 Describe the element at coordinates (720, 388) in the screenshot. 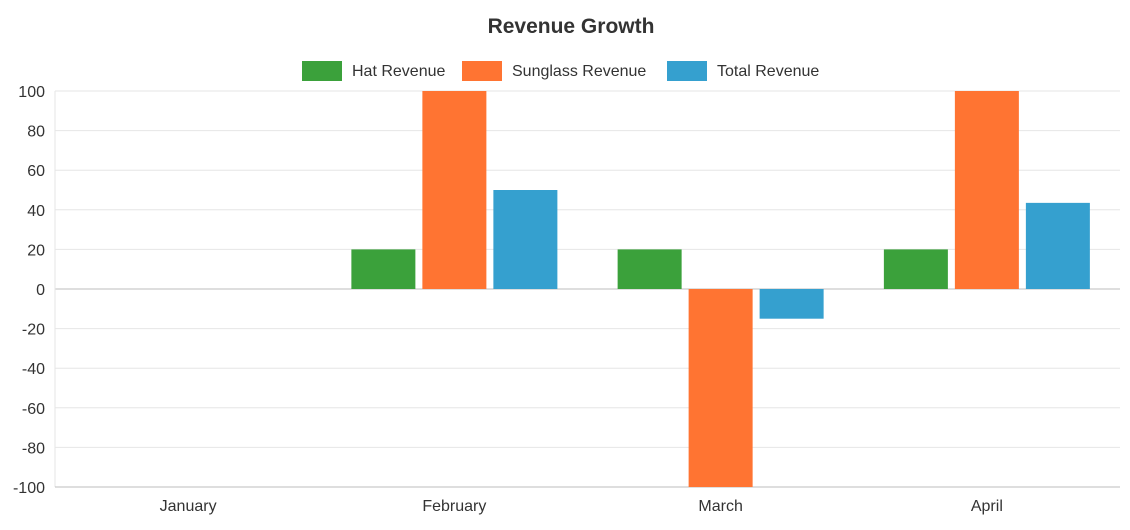

I see `bar-sunglass-revenue-march` at that location.